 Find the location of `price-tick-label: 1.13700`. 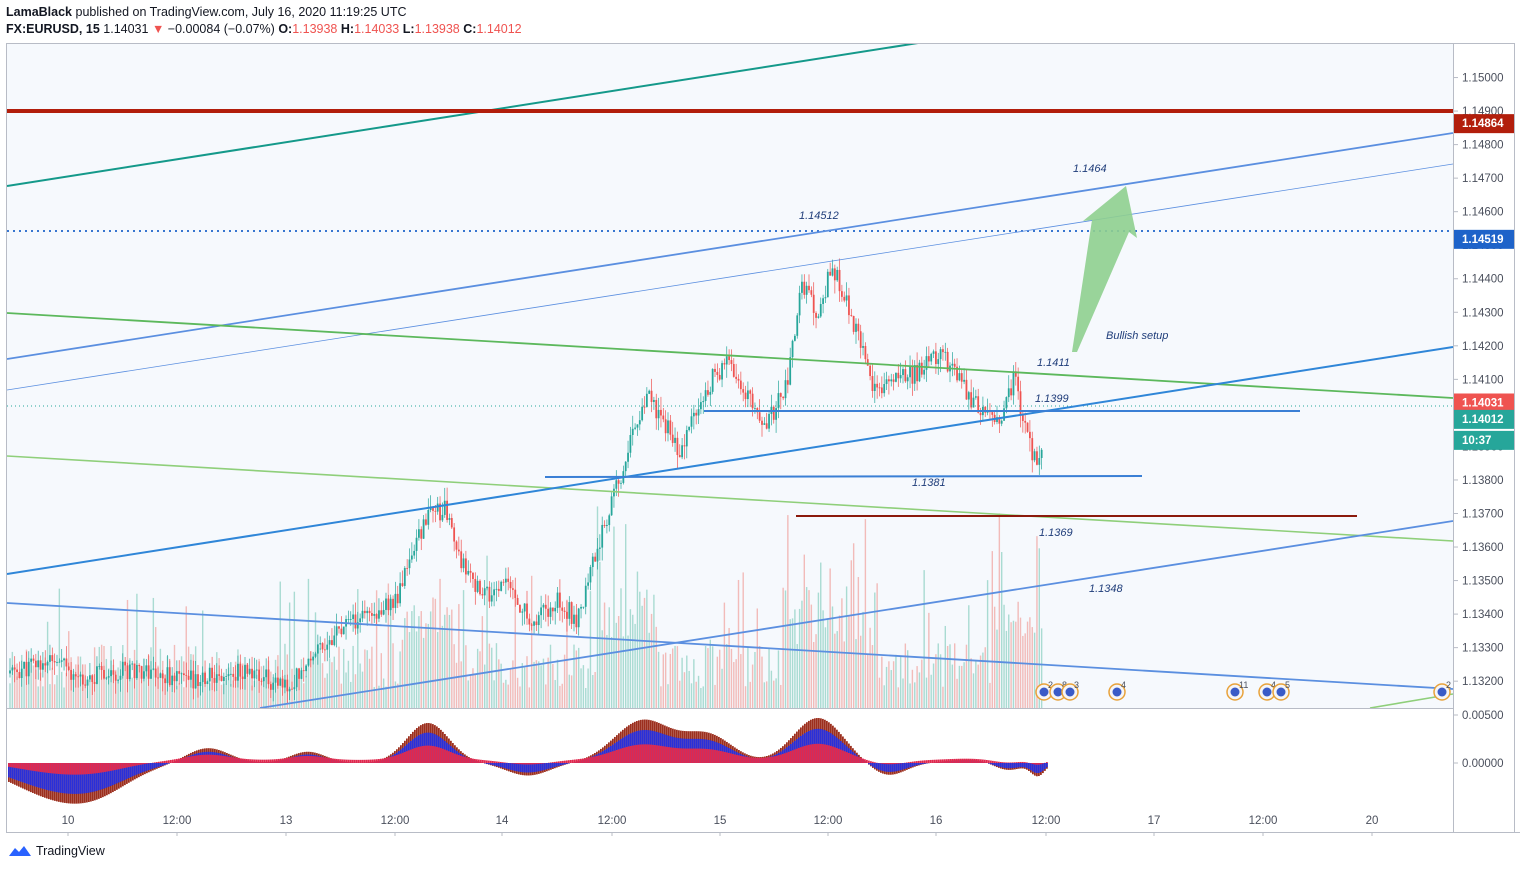

price-tick-label: 1.13700 is located at coordinates (1483, 514).